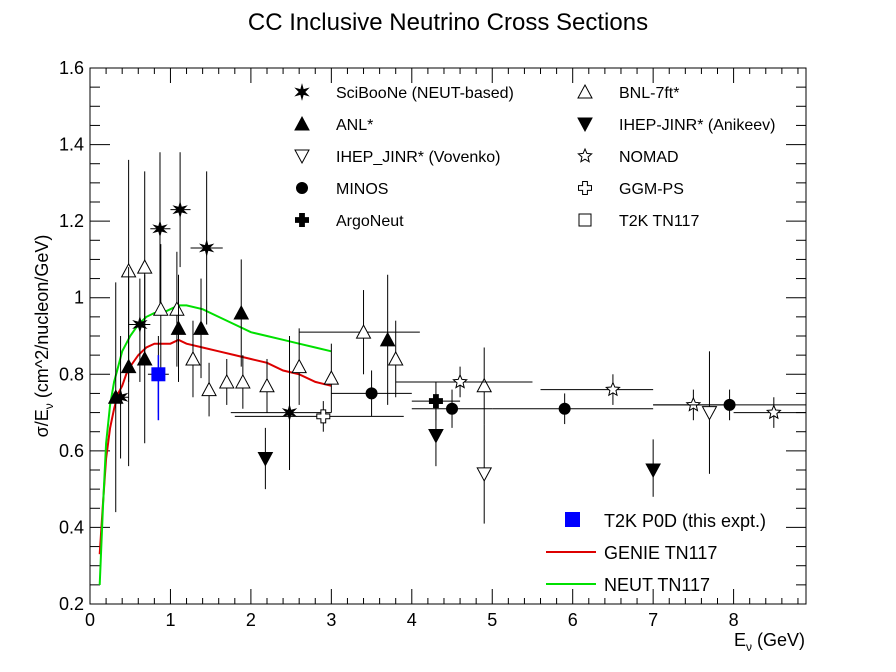  What do you see at coordinates (71, 451) in the screenshot?
I see `y-tick-label: 0.6` at bounding box center [71, 451].